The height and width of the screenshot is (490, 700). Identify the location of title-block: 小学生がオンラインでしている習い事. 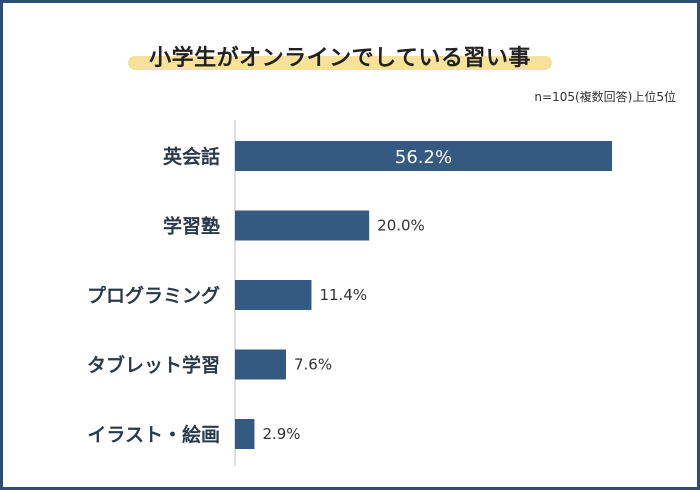
(340, 57).